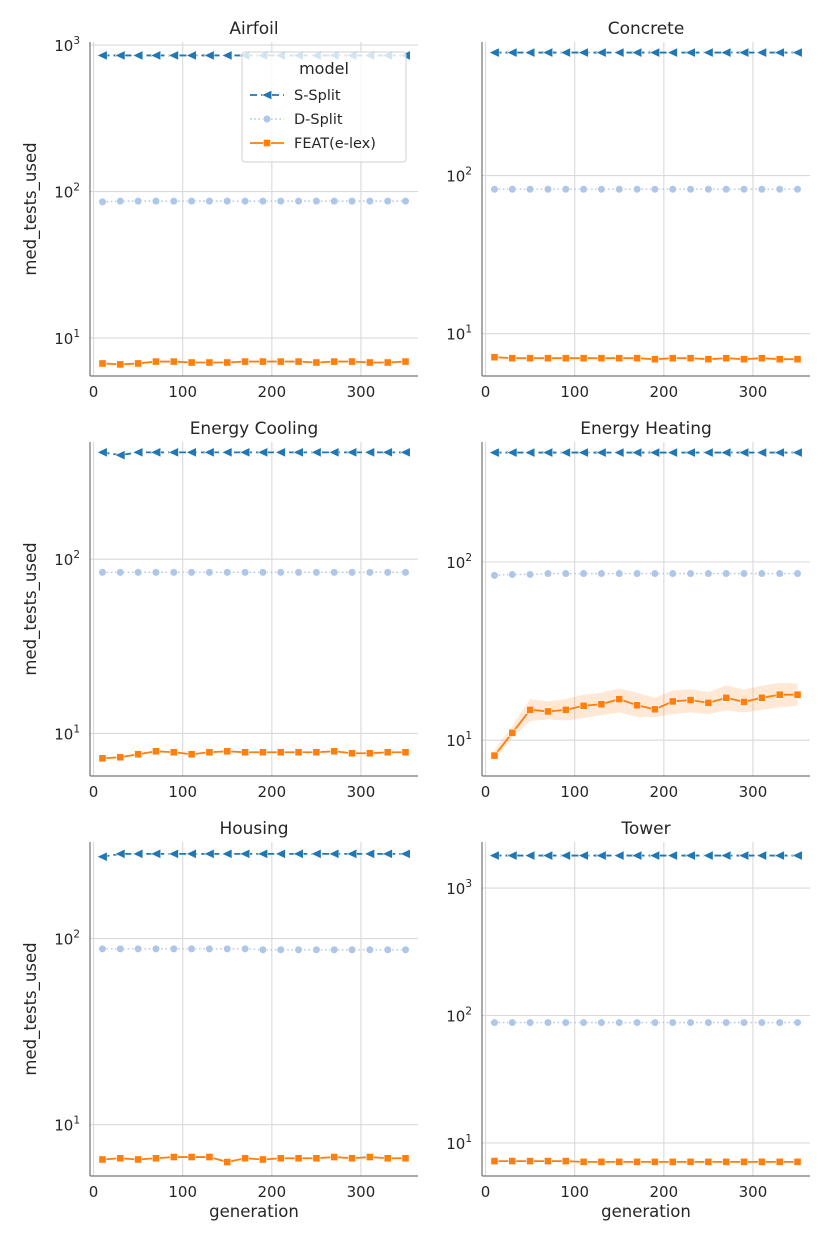  I want to click on x-tick-label: 300, so click(753, 792).